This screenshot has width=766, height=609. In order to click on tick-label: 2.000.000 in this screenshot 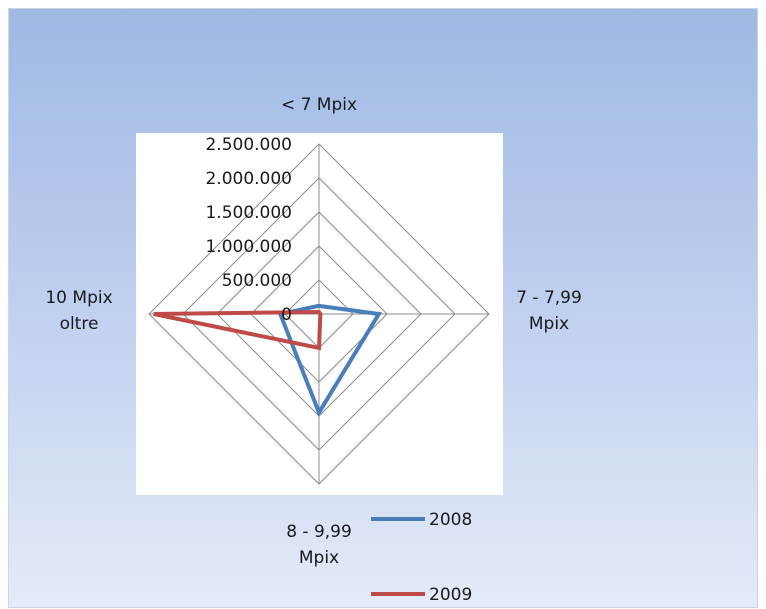, I will do `click(248, 179)`.